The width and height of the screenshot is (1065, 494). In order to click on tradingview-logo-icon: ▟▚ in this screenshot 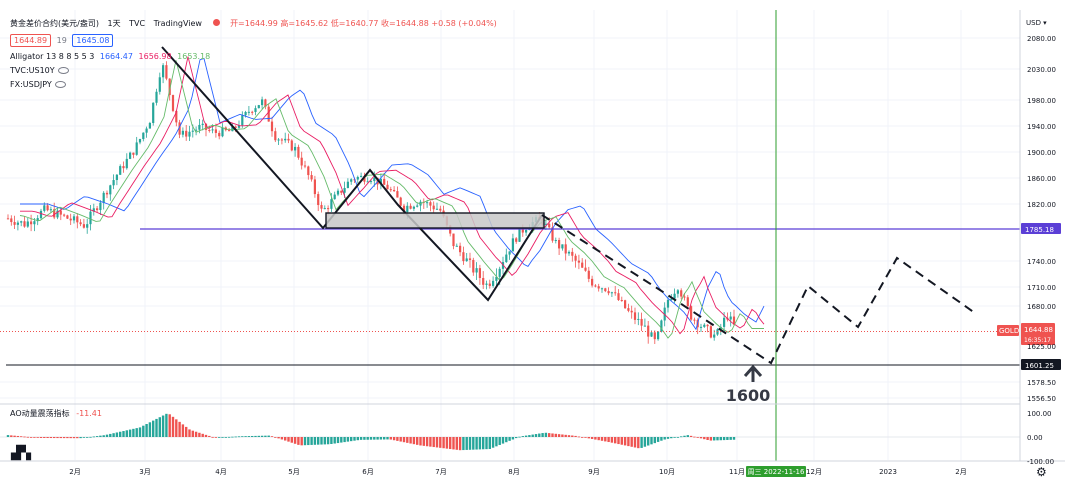, I will do `click(21, 453)`.